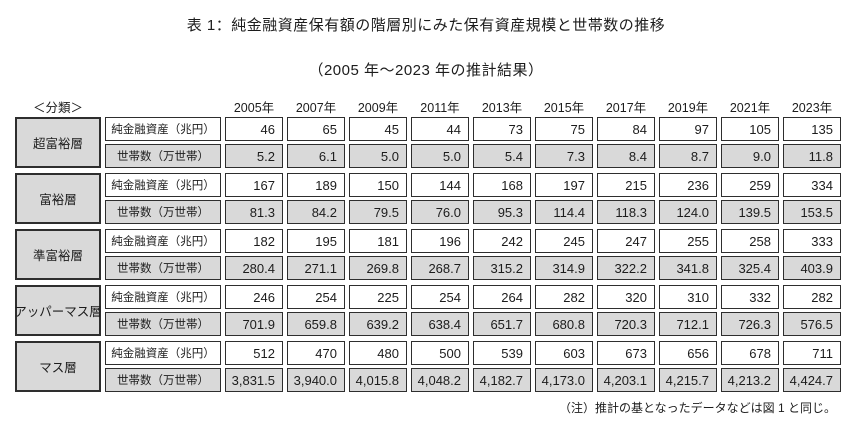 This screenshot has width=852, height=434. Describe the element at coordinates (316, 353) in the screenshot. I see `asset-value-cell: 470` at that location.